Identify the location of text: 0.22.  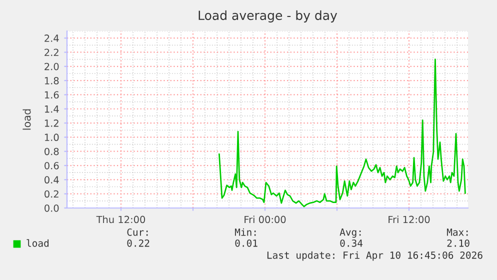
(138, 243).